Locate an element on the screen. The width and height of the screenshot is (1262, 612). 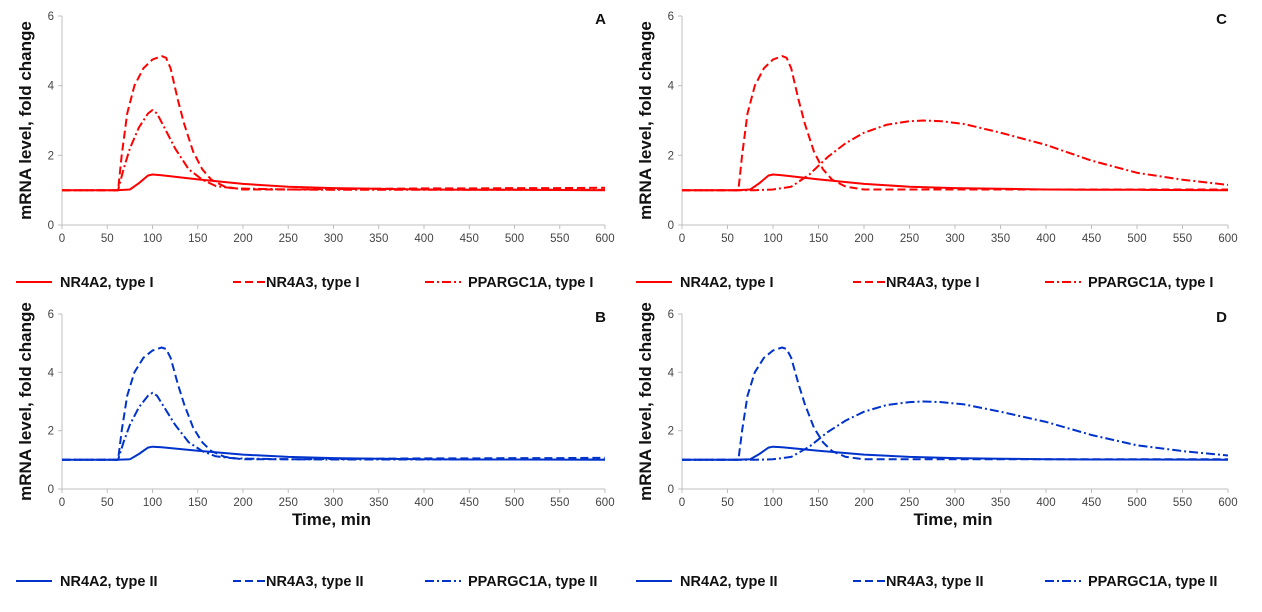
panel-letter: B is located at coordinates (600, 317).